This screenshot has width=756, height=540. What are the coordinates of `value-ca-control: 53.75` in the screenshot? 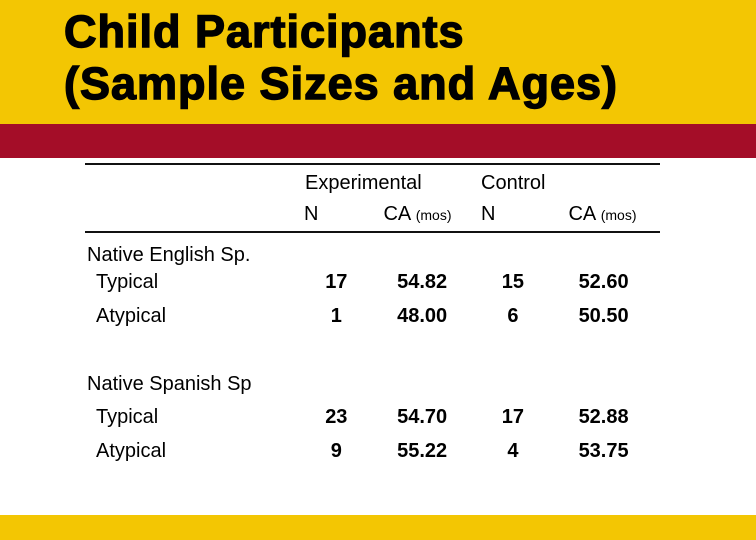 It's located at (603, 451).